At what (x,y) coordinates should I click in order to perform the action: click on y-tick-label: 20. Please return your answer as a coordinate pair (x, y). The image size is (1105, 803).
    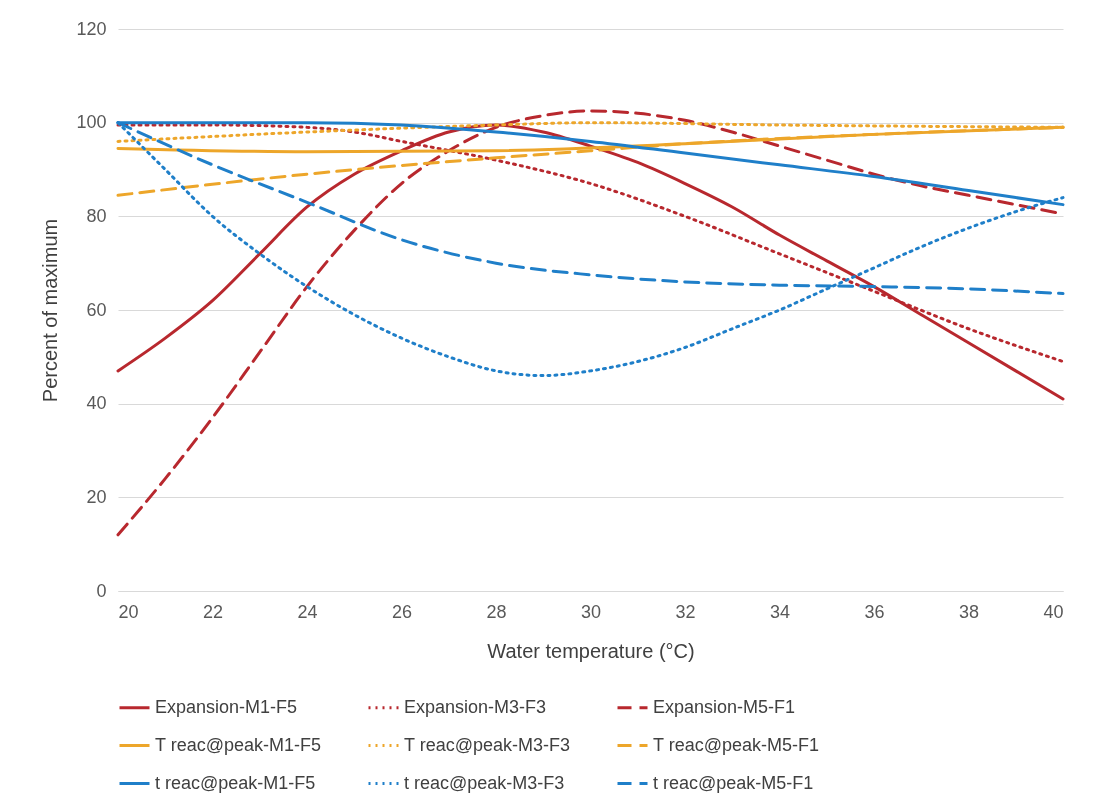
    Looking at the image, I should click on (96, 496).